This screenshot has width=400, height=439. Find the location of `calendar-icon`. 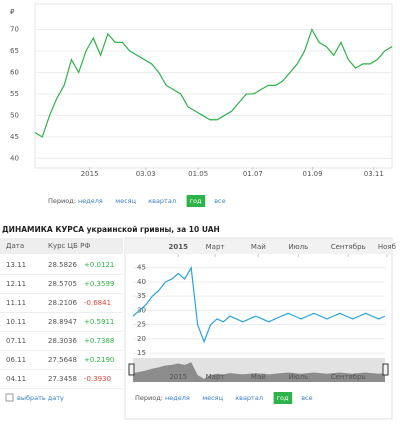

calendar-icon is located at coordinates (9, 397).